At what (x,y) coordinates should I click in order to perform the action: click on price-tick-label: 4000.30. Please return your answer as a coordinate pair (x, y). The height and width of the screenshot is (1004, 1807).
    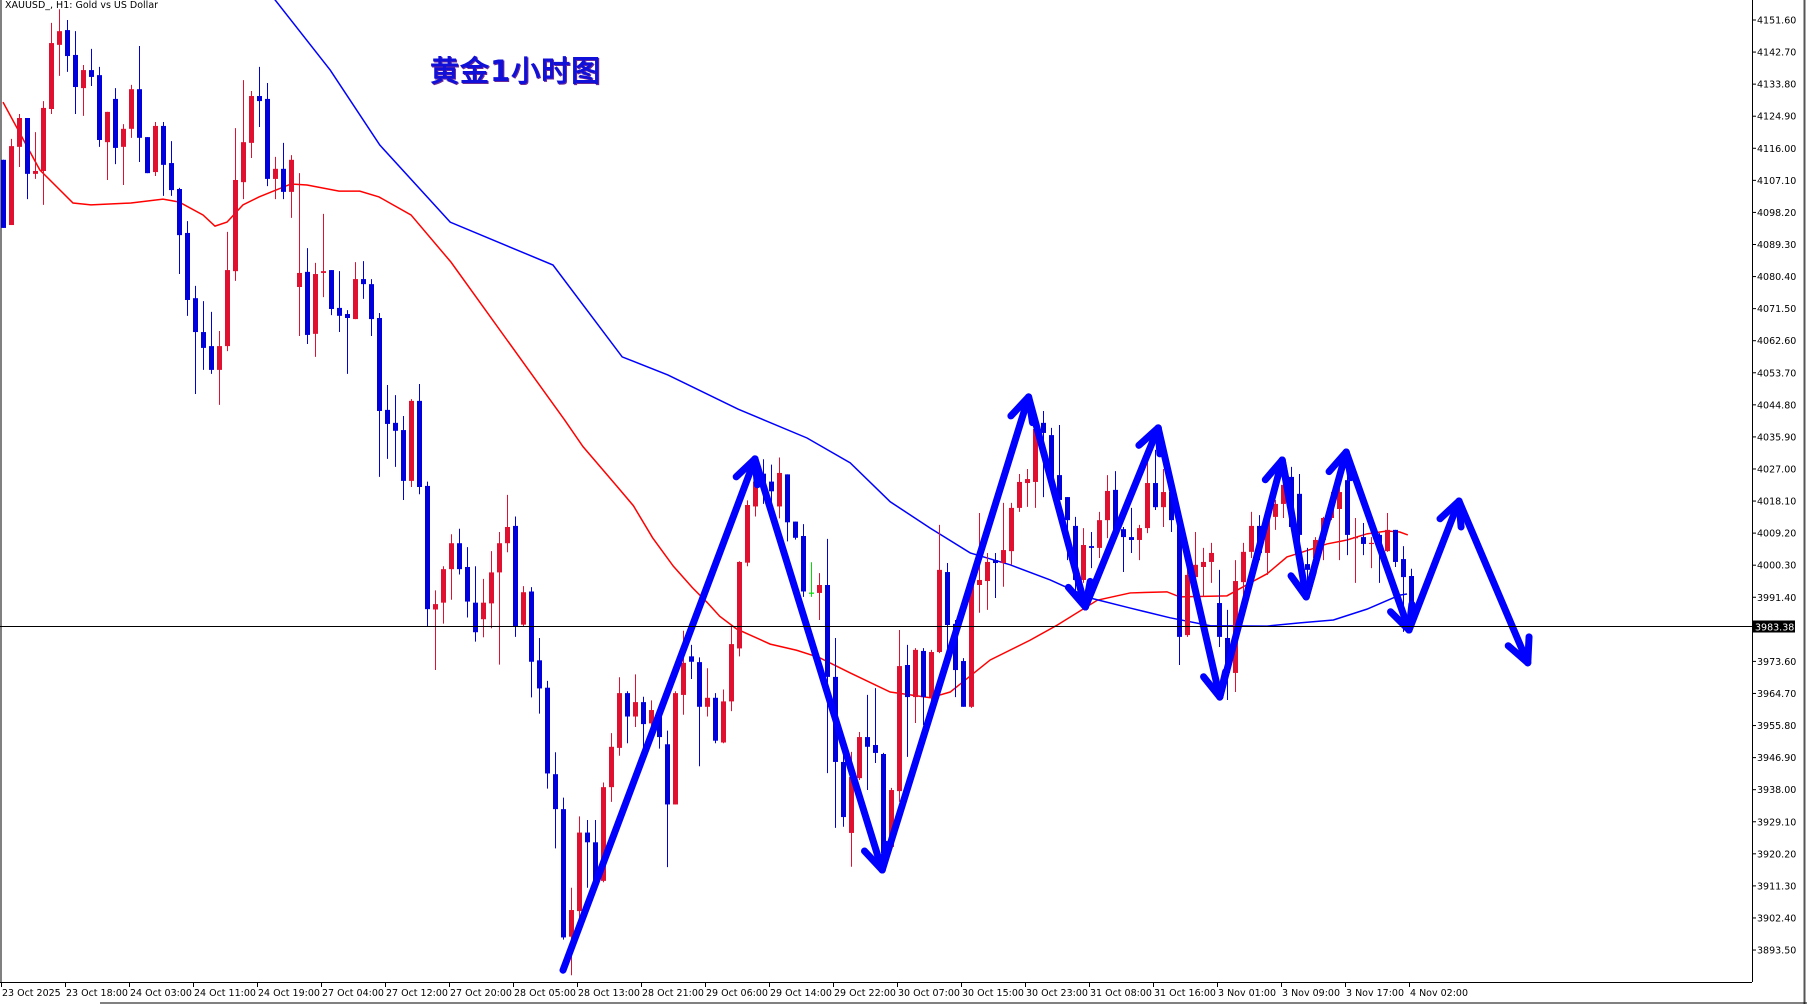
    Looking at the image, I should click on (1776, 566).